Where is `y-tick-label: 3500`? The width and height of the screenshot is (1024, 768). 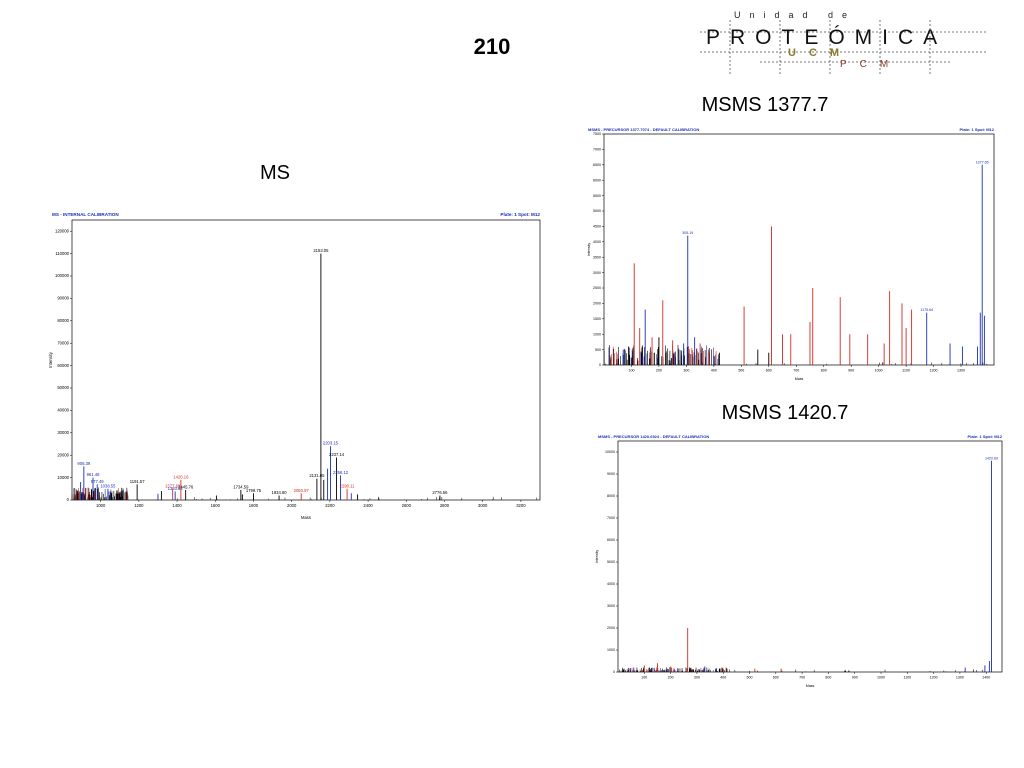 y-tick-label: 3500 is located at coordinates (597, 257).